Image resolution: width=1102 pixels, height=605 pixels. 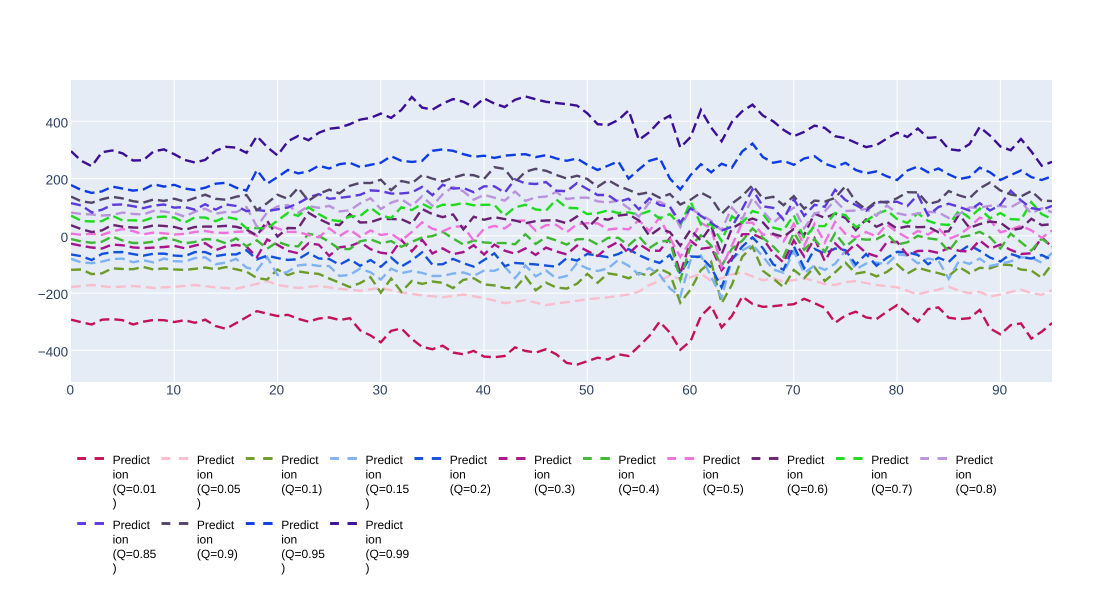 I want to click on svg-text: (Q=0.9), so click(x=217, y=554).